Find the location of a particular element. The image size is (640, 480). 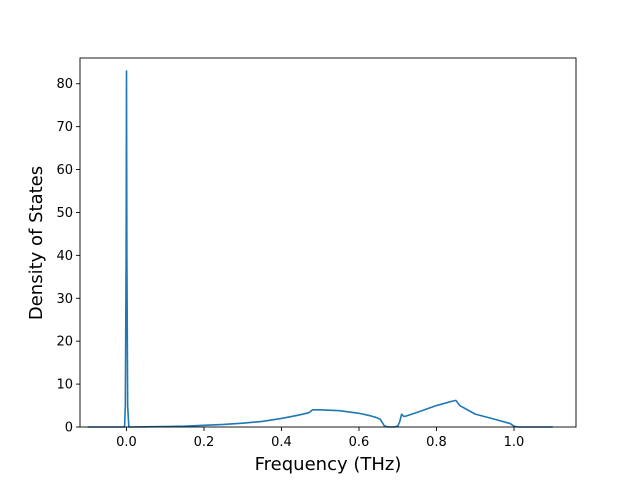

y-tick-label: 50 is located at coordinates (64, 213).